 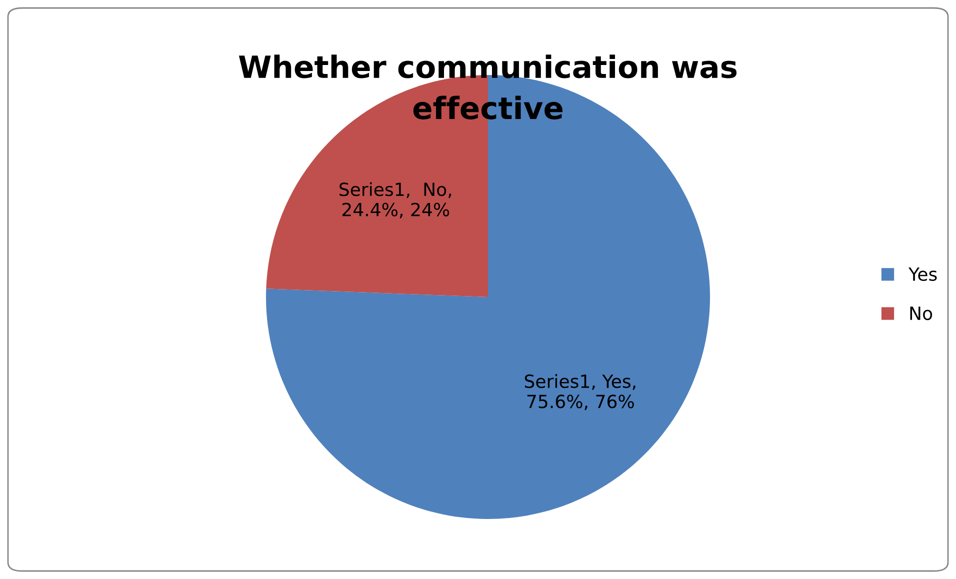 I want to click on legend-label: Yes, so click(x=922, y=274).